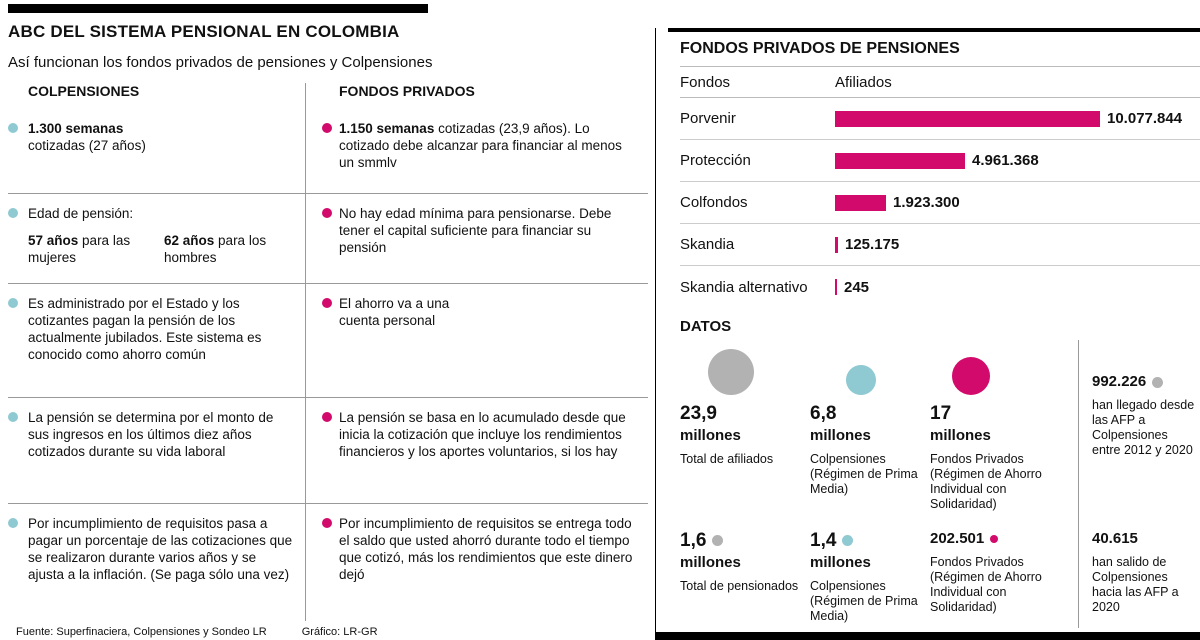  What do you see at coordinates (87, 137) in the screenshot?
I see `cell-text: 1.300 semanas cotizadas (27 años)` at bounding box center [87, 137].